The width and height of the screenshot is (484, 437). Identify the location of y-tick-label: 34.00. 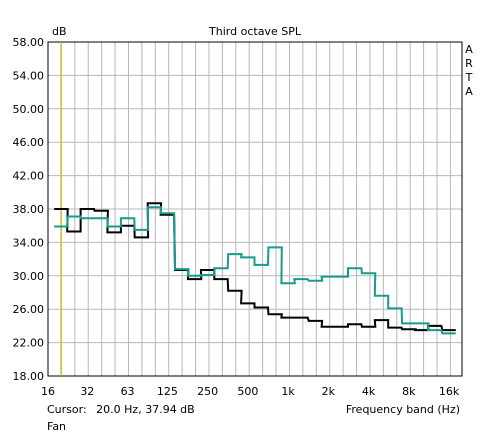
(29, 242).